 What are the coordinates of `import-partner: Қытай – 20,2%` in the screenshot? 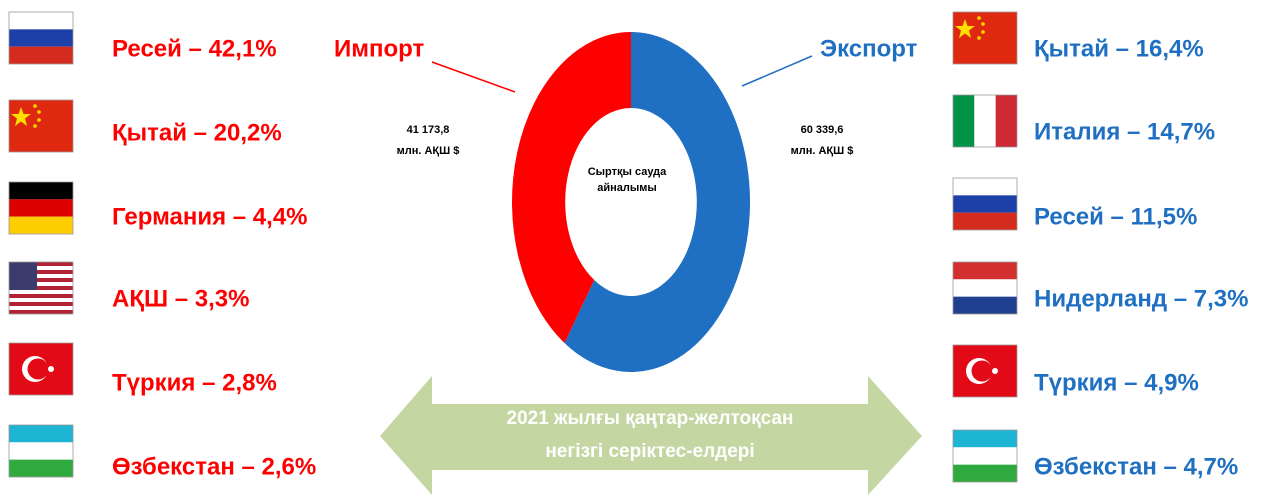 It's located at (197, 132).